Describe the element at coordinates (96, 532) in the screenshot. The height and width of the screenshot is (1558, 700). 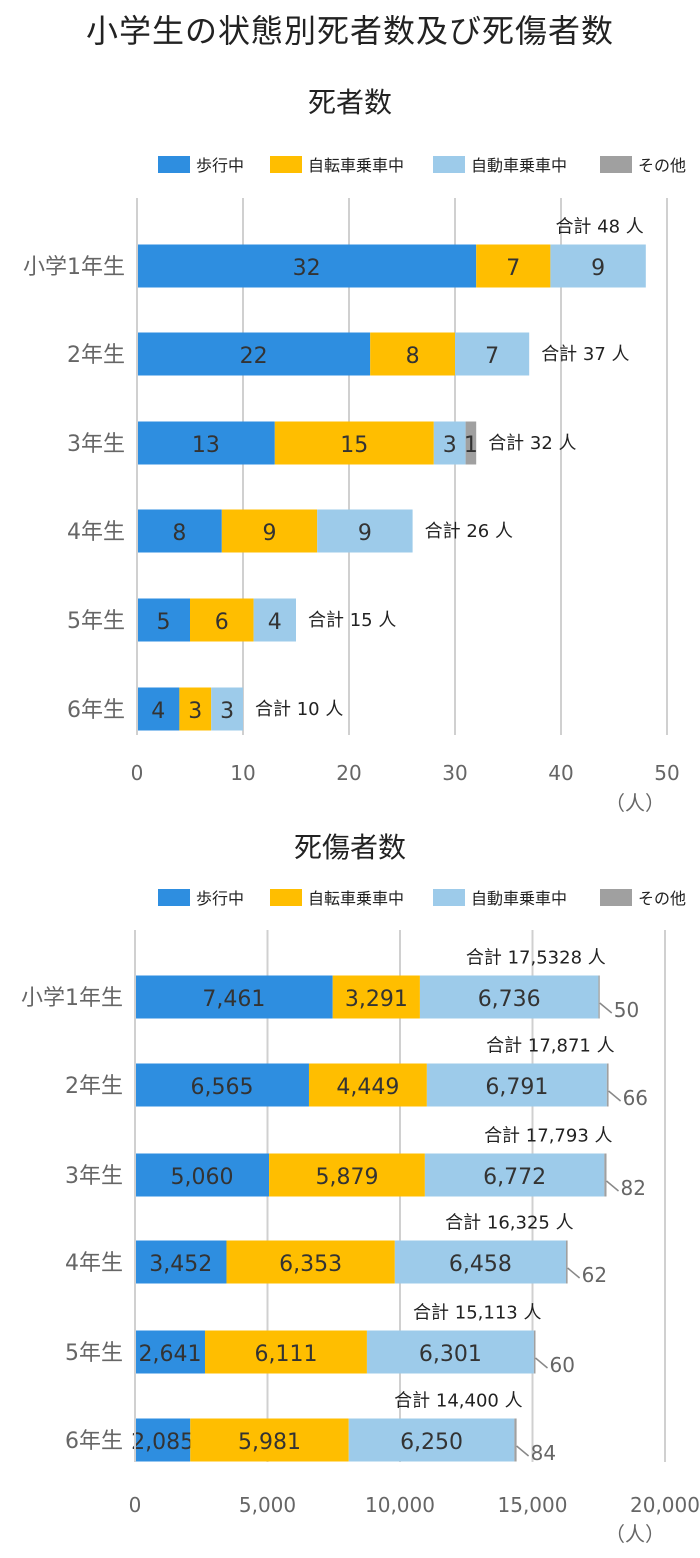
I see `chart1-category-label-3: 4年生` at that location.